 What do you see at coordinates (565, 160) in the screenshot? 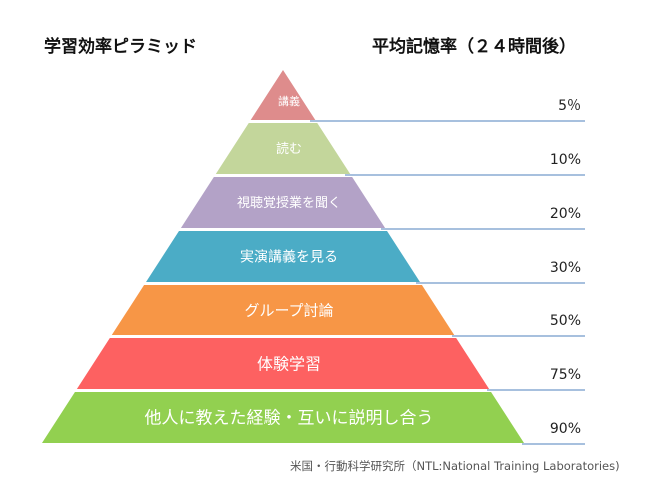
I see `rate-value-2: 10%` at bounding box center [565, 160].